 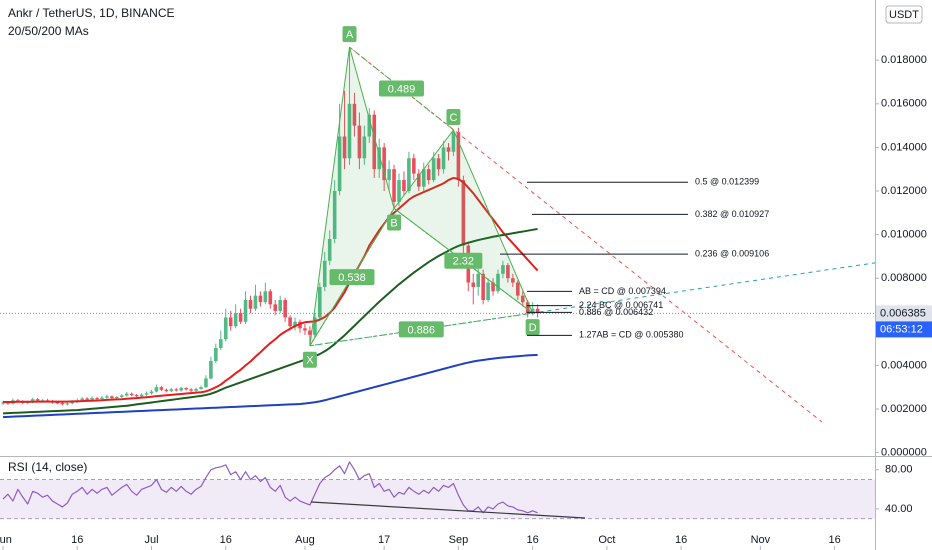 I want to click on moving-average, so click(x=270, y=386).